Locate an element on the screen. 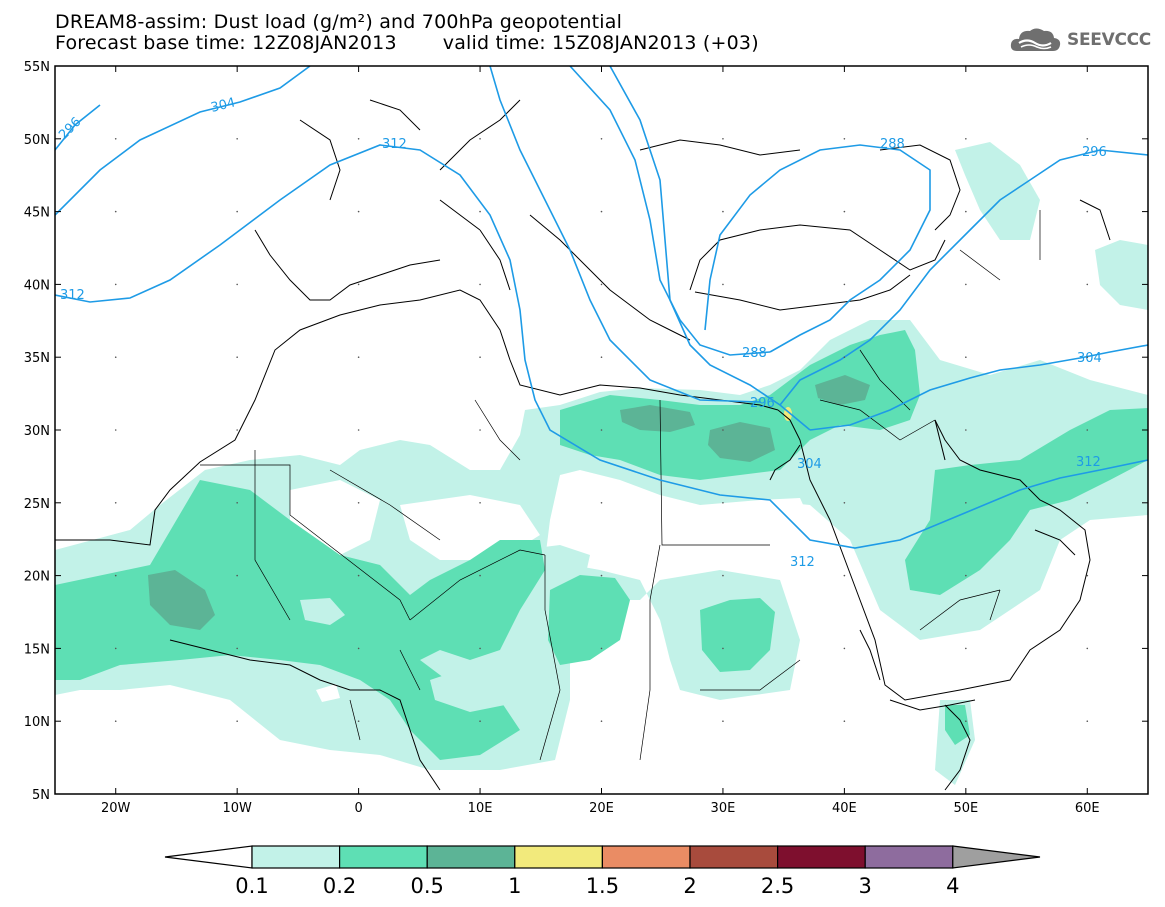  colorbar-label: 0.1 is located at coordinates (251, 886).